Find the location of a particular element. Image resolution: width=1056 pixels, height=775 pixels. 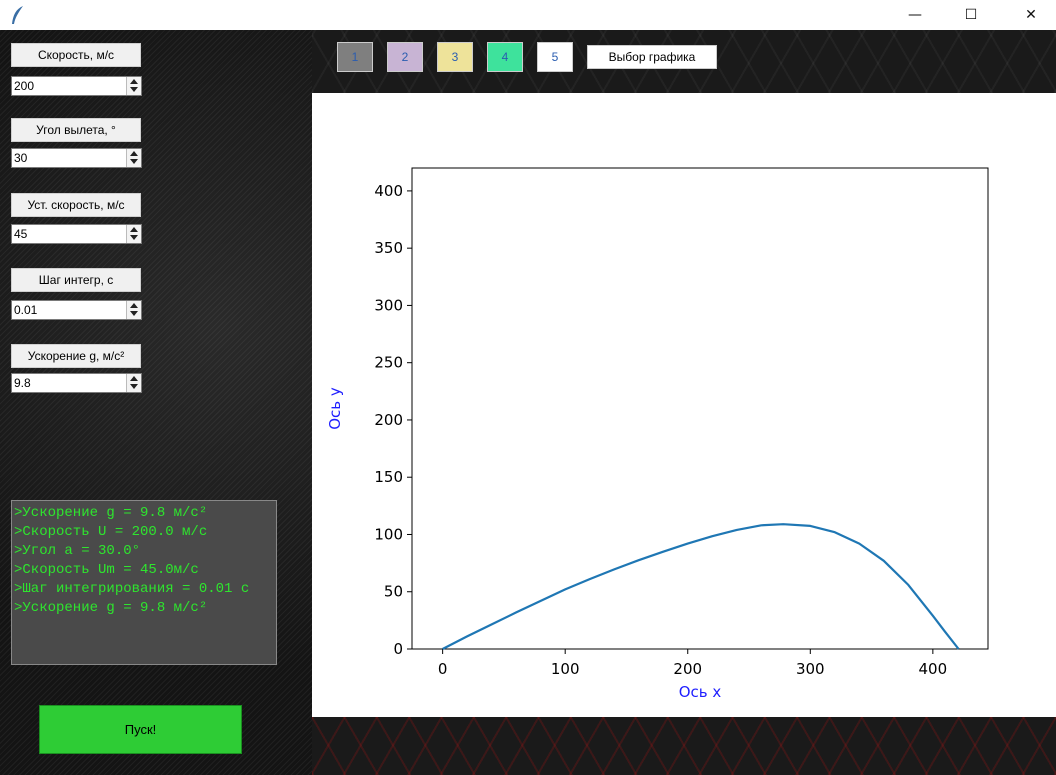

select-graph-button: Выбор графика is located at coordinates (652, 57).